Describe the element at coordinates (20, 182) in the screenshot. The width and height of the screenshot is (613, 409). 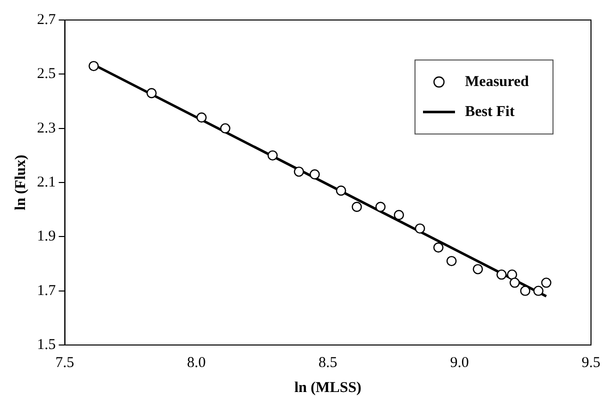
I see `y-axis-title: ln (Flux)` at that location.